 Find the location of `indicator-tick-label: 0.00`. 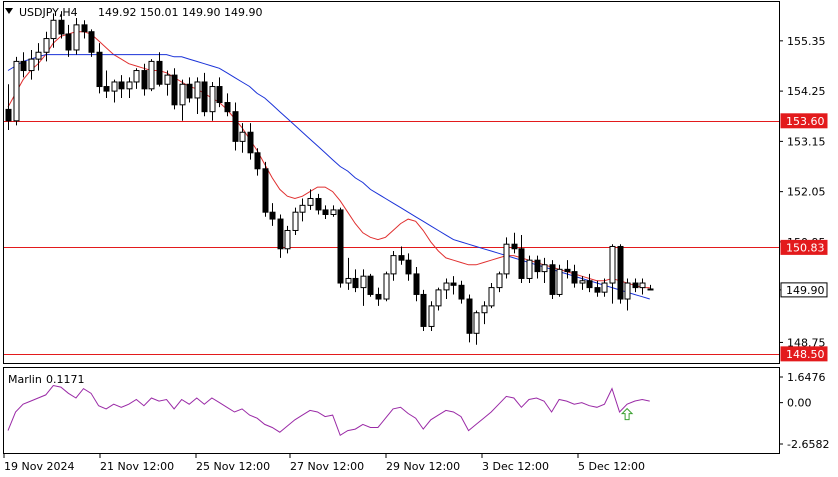

indicator-tick-label: 0.00 is located at coordinates (799, 403).